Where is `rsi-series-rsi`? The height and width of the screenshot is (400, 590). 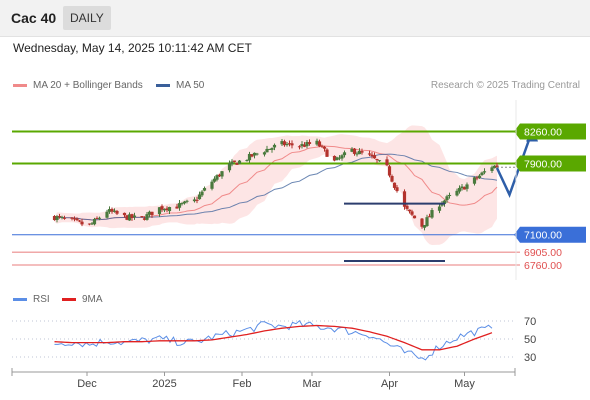 rsi-series-rsi is located at coordinates (273, 340).